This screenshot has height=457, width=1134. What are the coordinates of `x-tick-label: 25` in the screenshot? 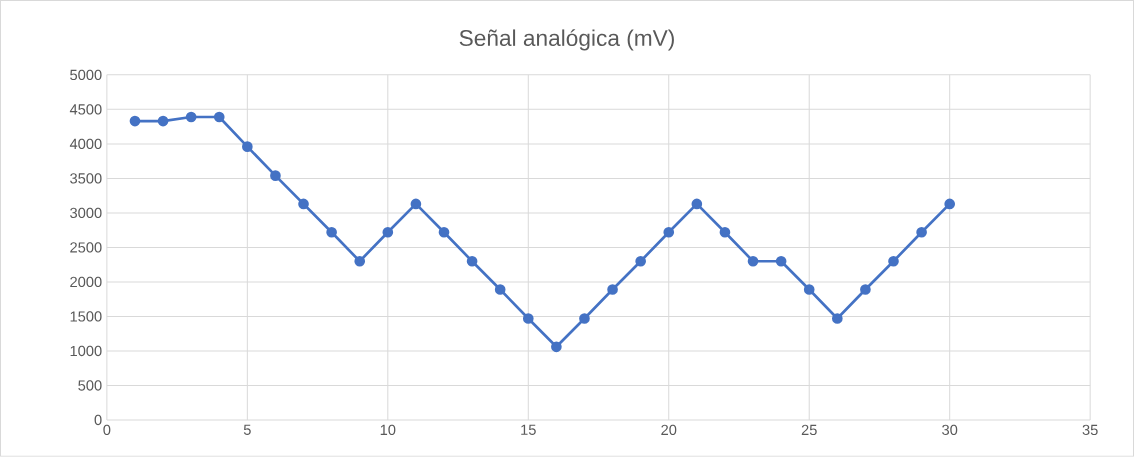 It's located at (809, 430).